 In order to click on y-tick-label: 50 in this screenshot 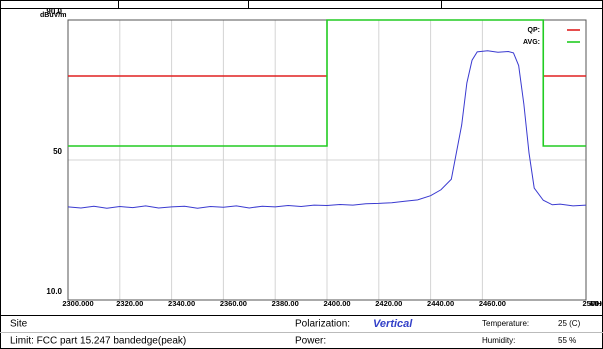, I will do `click(57, 151)`.